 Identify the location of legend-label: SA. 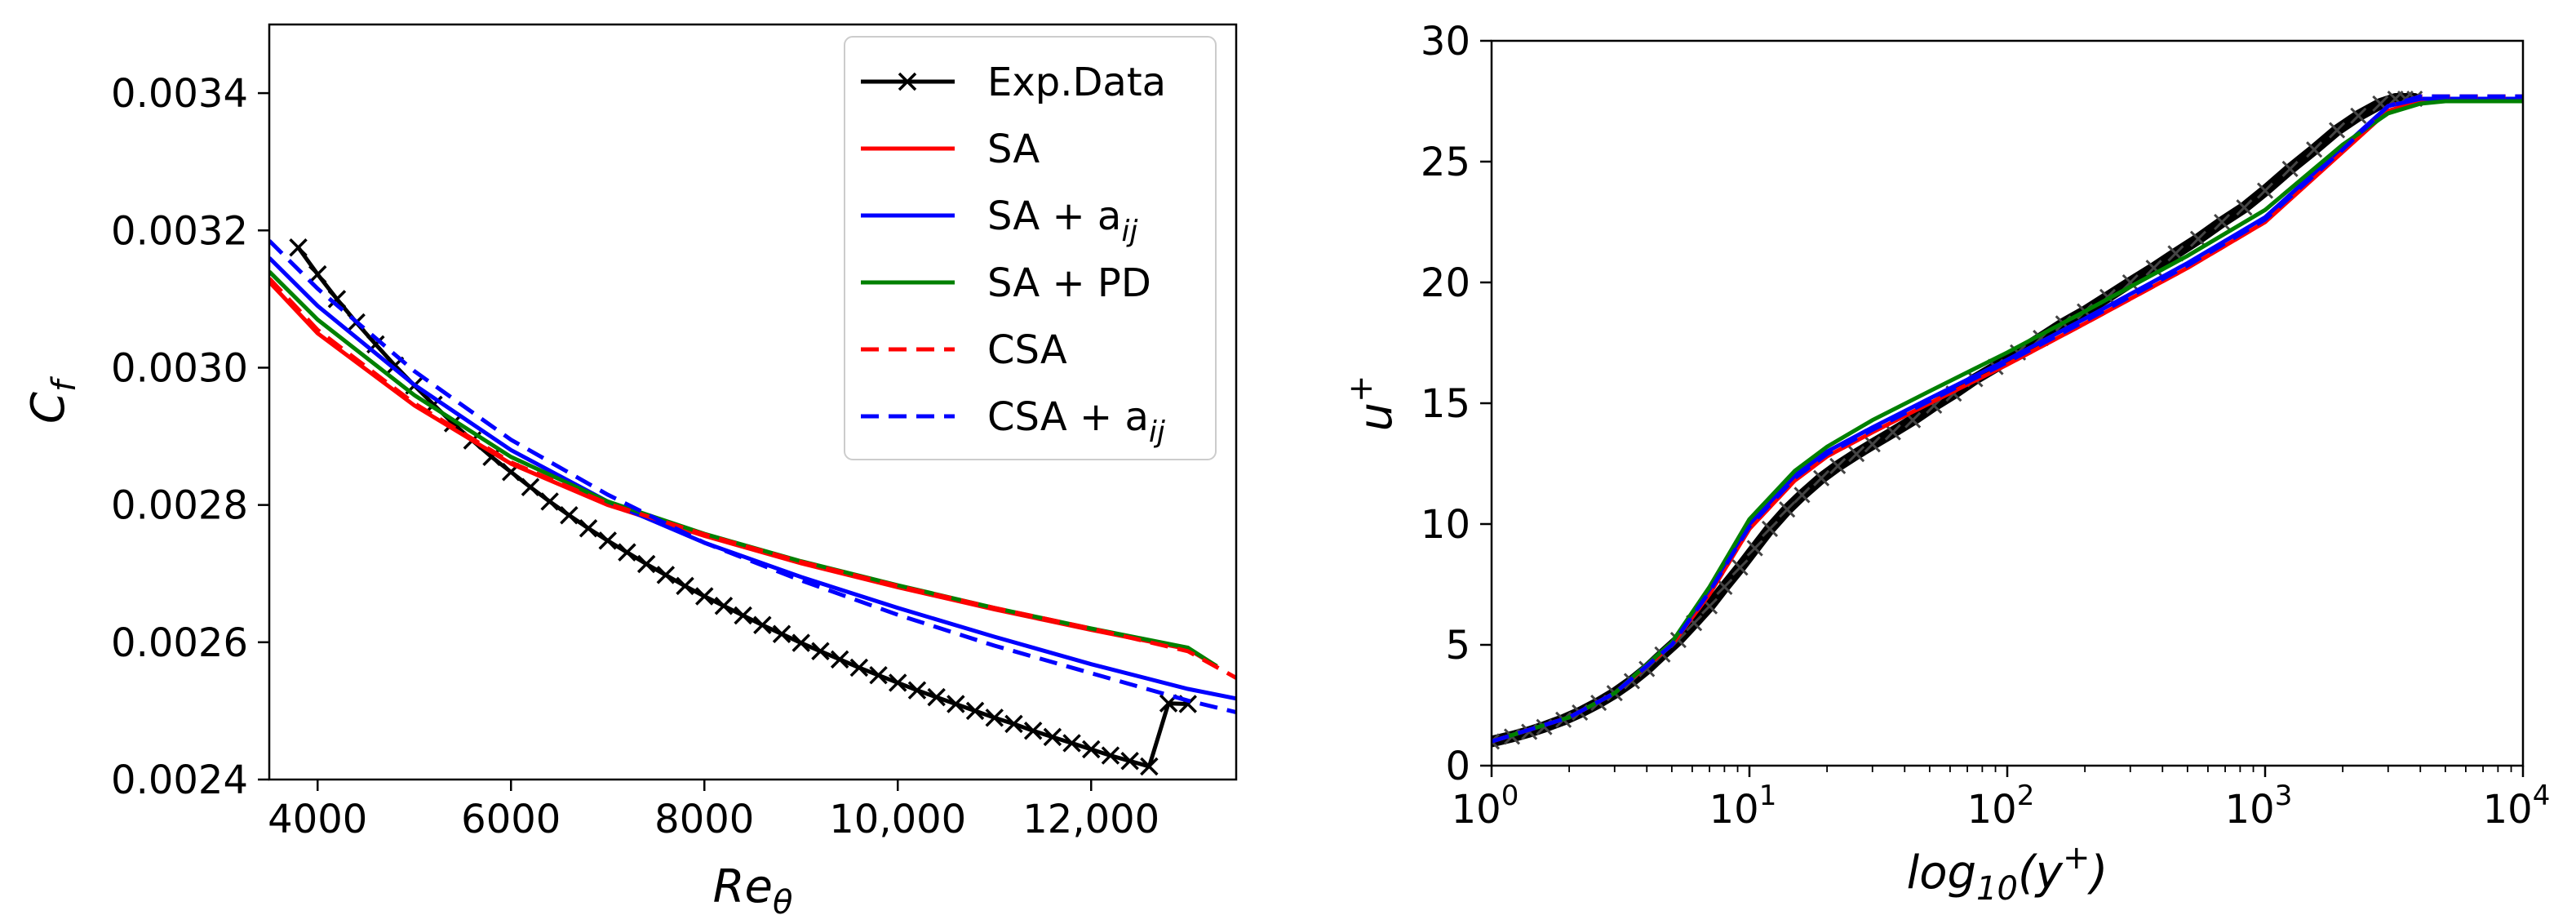
(1013, 149).